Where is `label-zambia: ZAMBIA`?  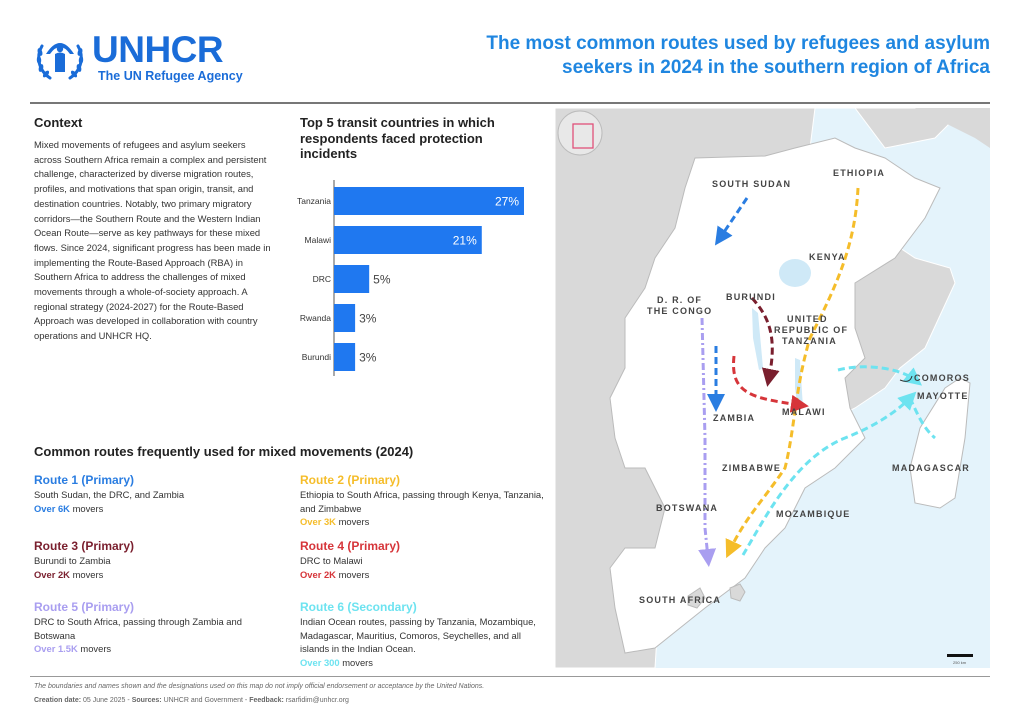 label-zambia: ZAMBIA is located at coordinates (734, 418).